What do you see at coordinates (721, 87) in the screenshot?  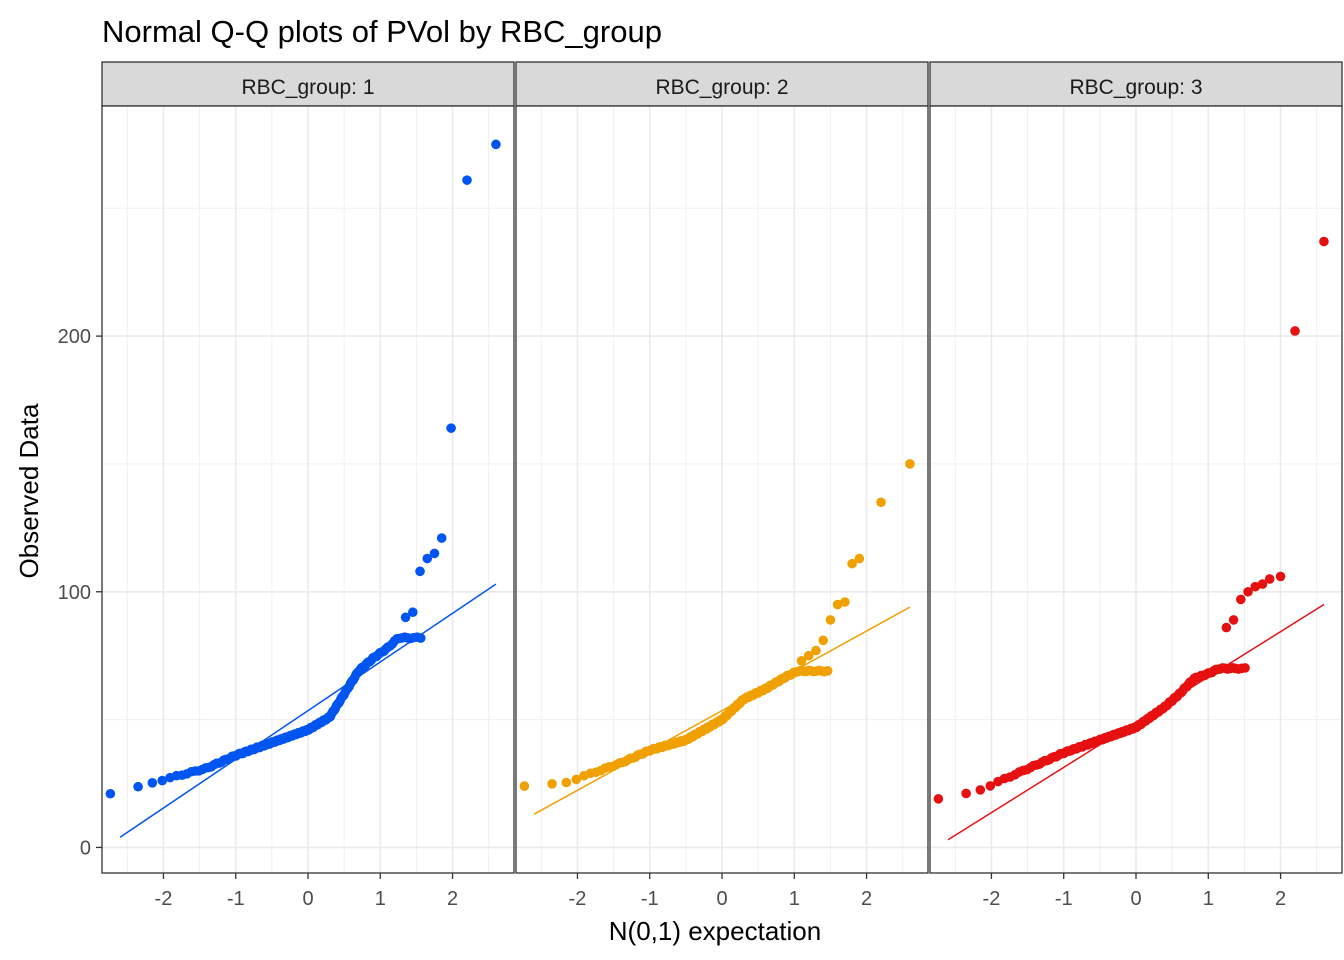 I see `facet-strip-label: RBC_group: 2` at bounding box center [721, 87].